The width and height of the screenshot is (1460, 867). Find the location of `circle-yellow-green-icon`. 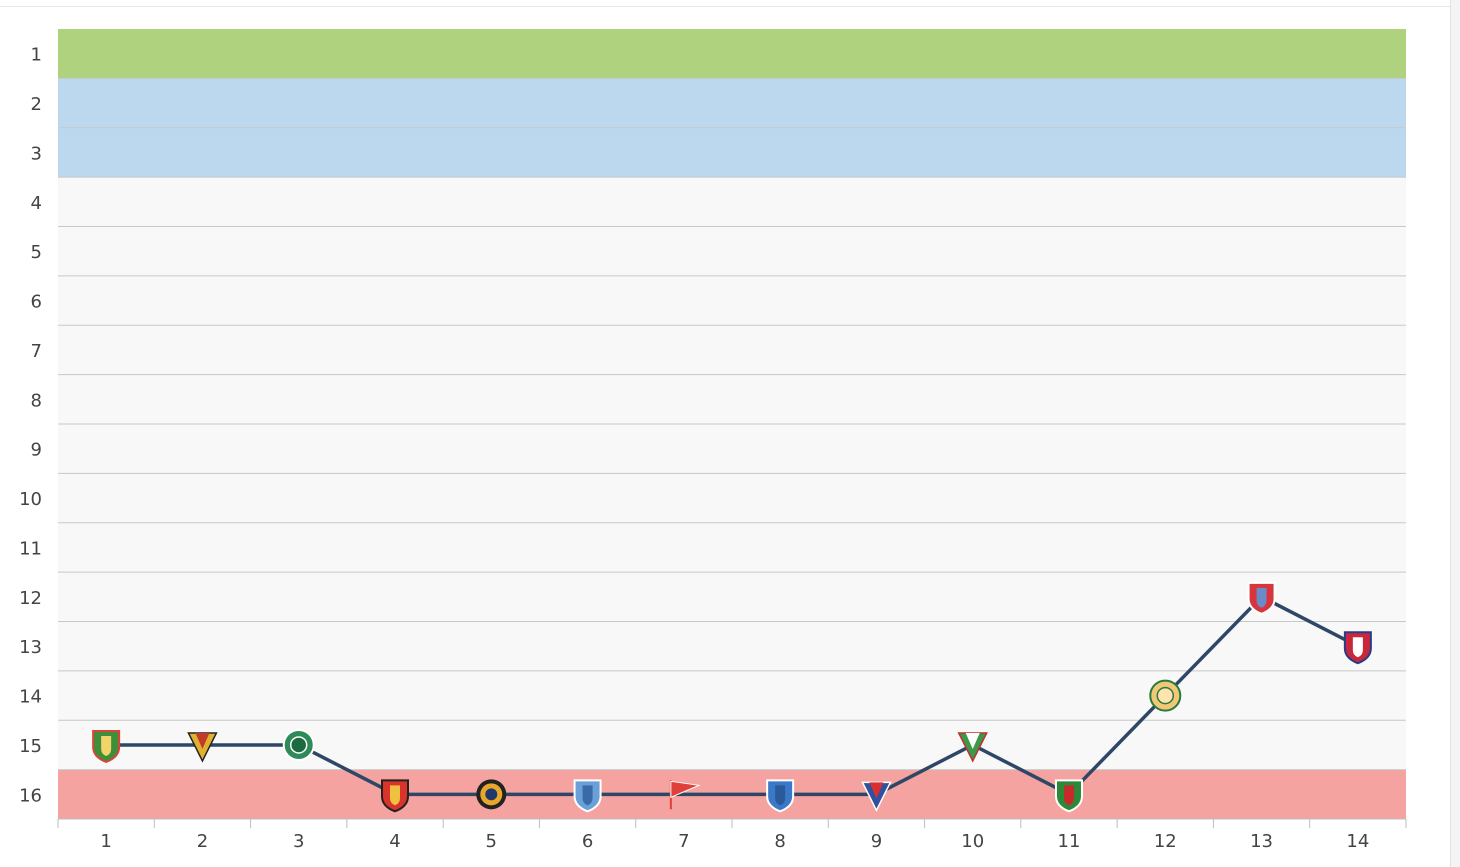

circle-yellow-green-icon is located at coordinates (1165, 695).